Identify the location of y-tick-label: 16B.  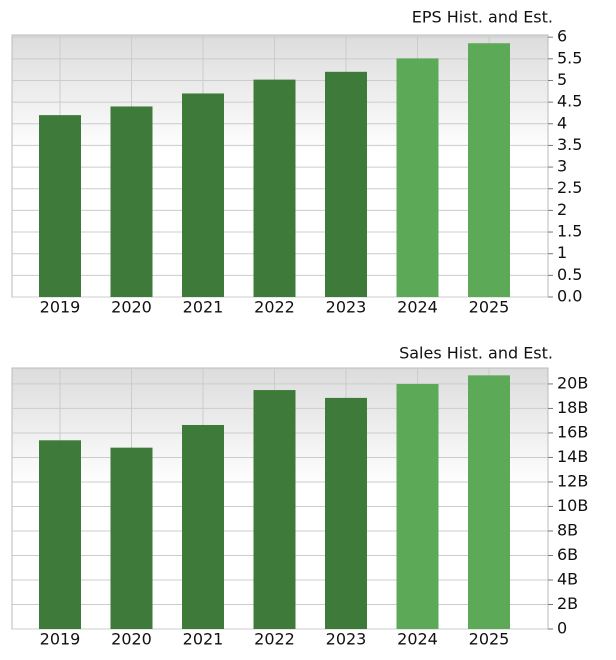
(572, 431).